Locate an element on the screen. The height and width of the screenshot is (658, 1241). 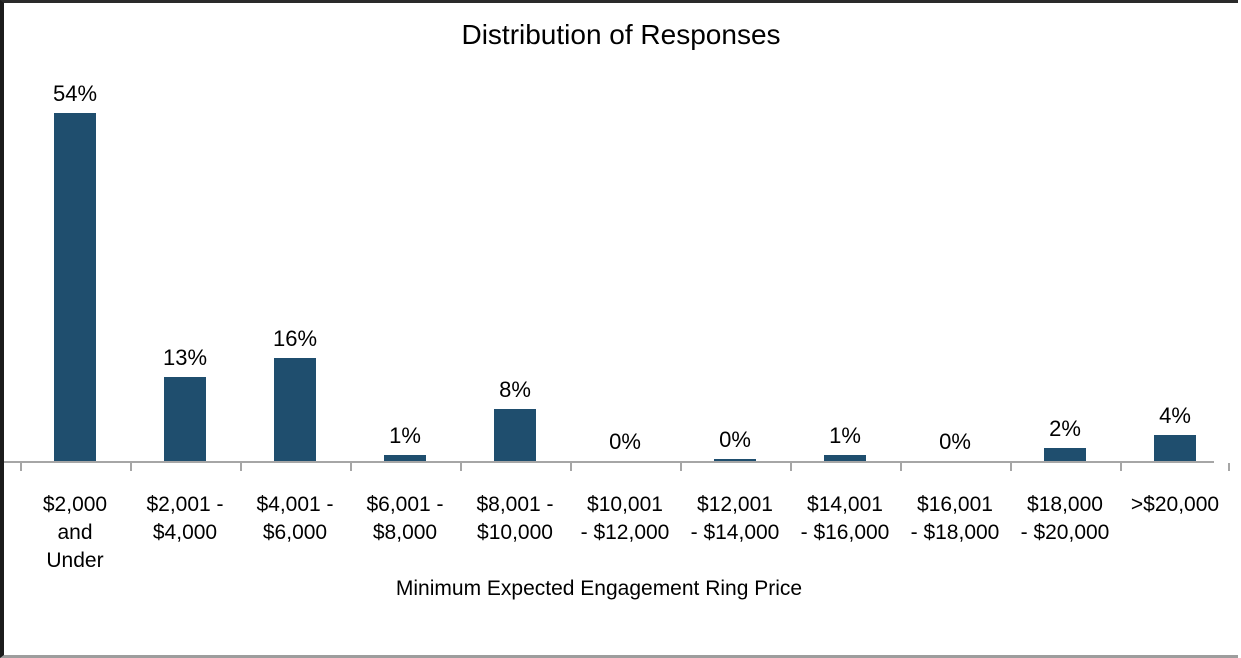
category-label-line: $10,000 is located at coordinates (515, 532).